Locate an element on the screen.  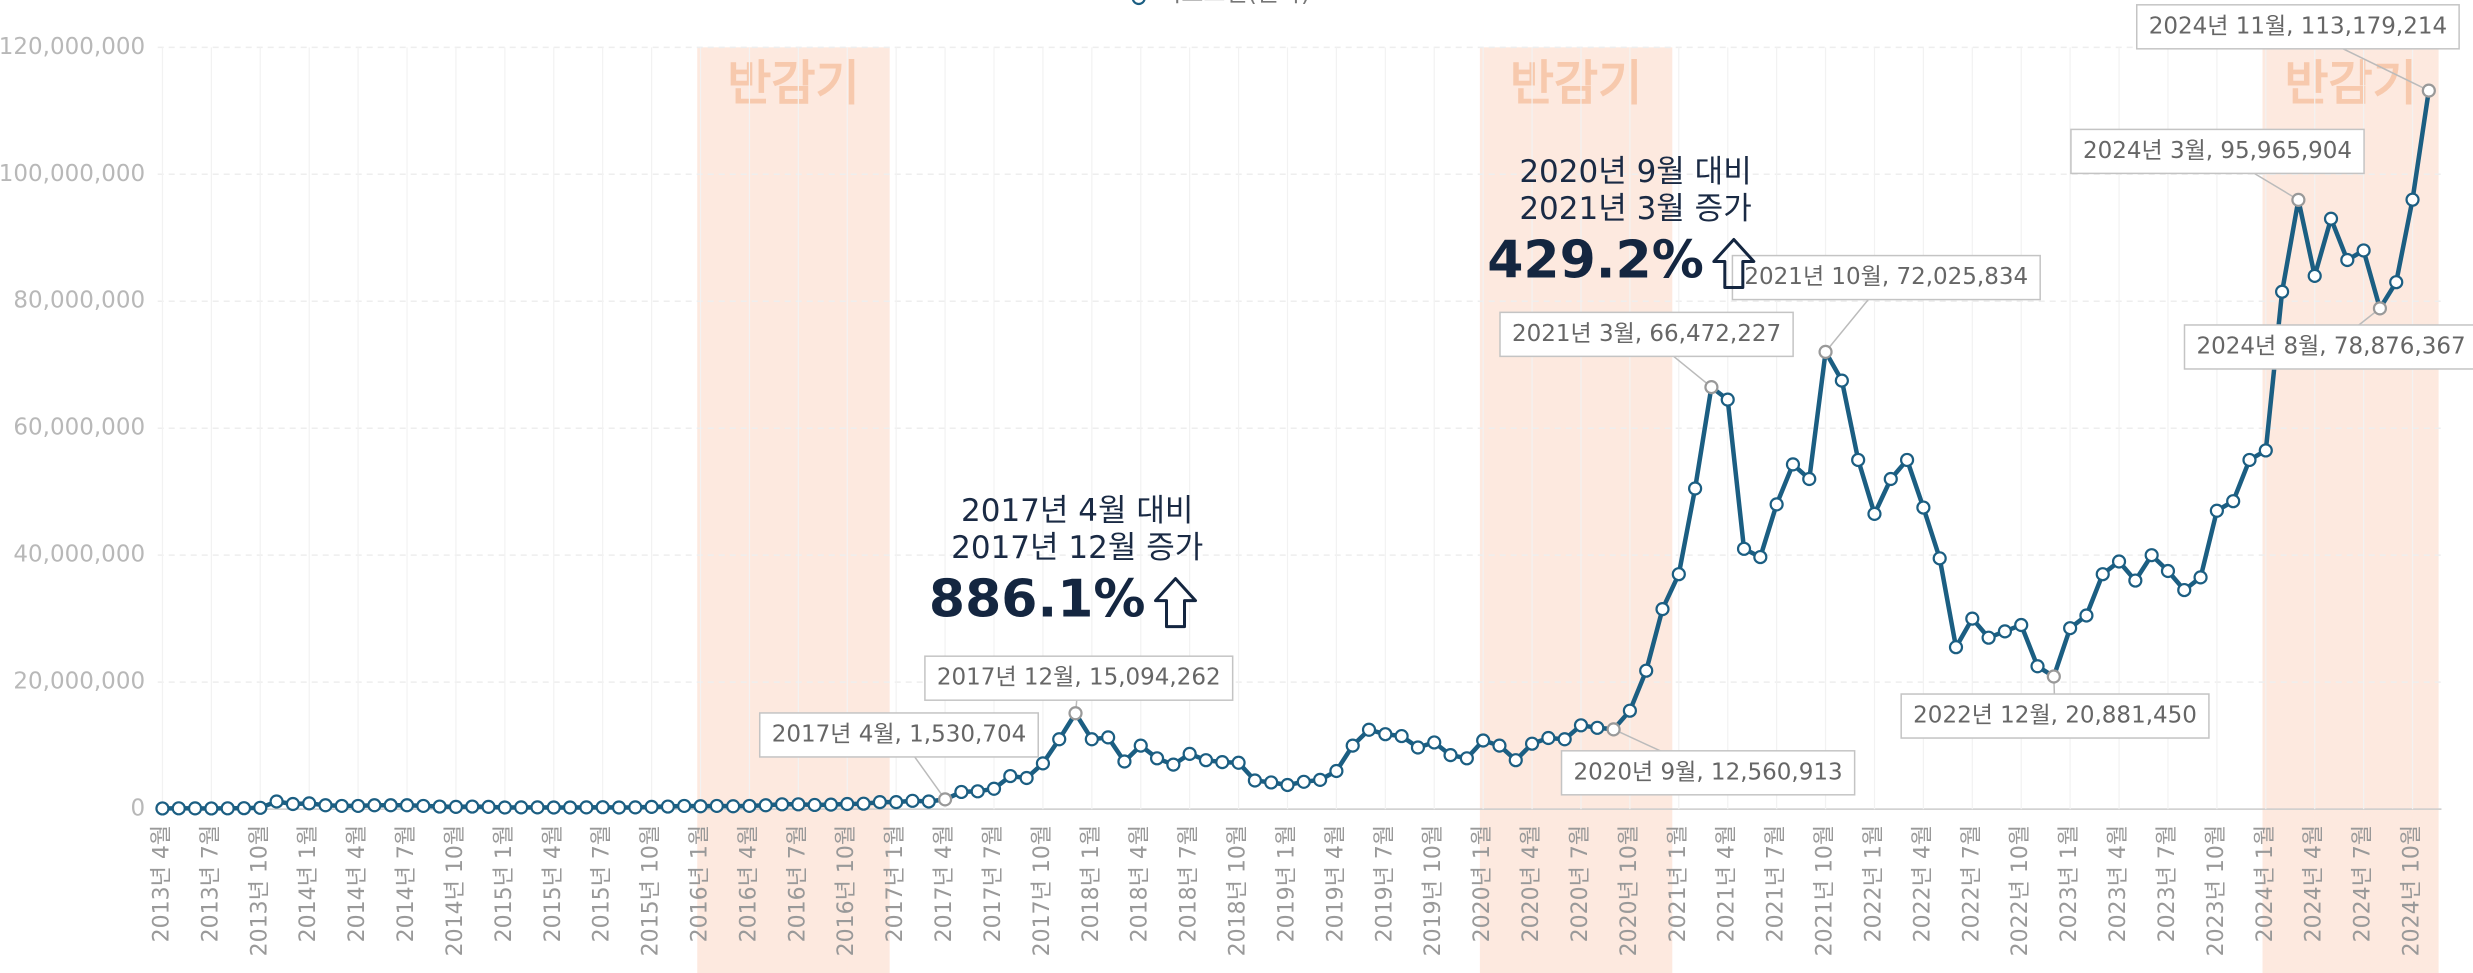
annotation-highlight: 429.2% is located at coordinates (1595, 260).